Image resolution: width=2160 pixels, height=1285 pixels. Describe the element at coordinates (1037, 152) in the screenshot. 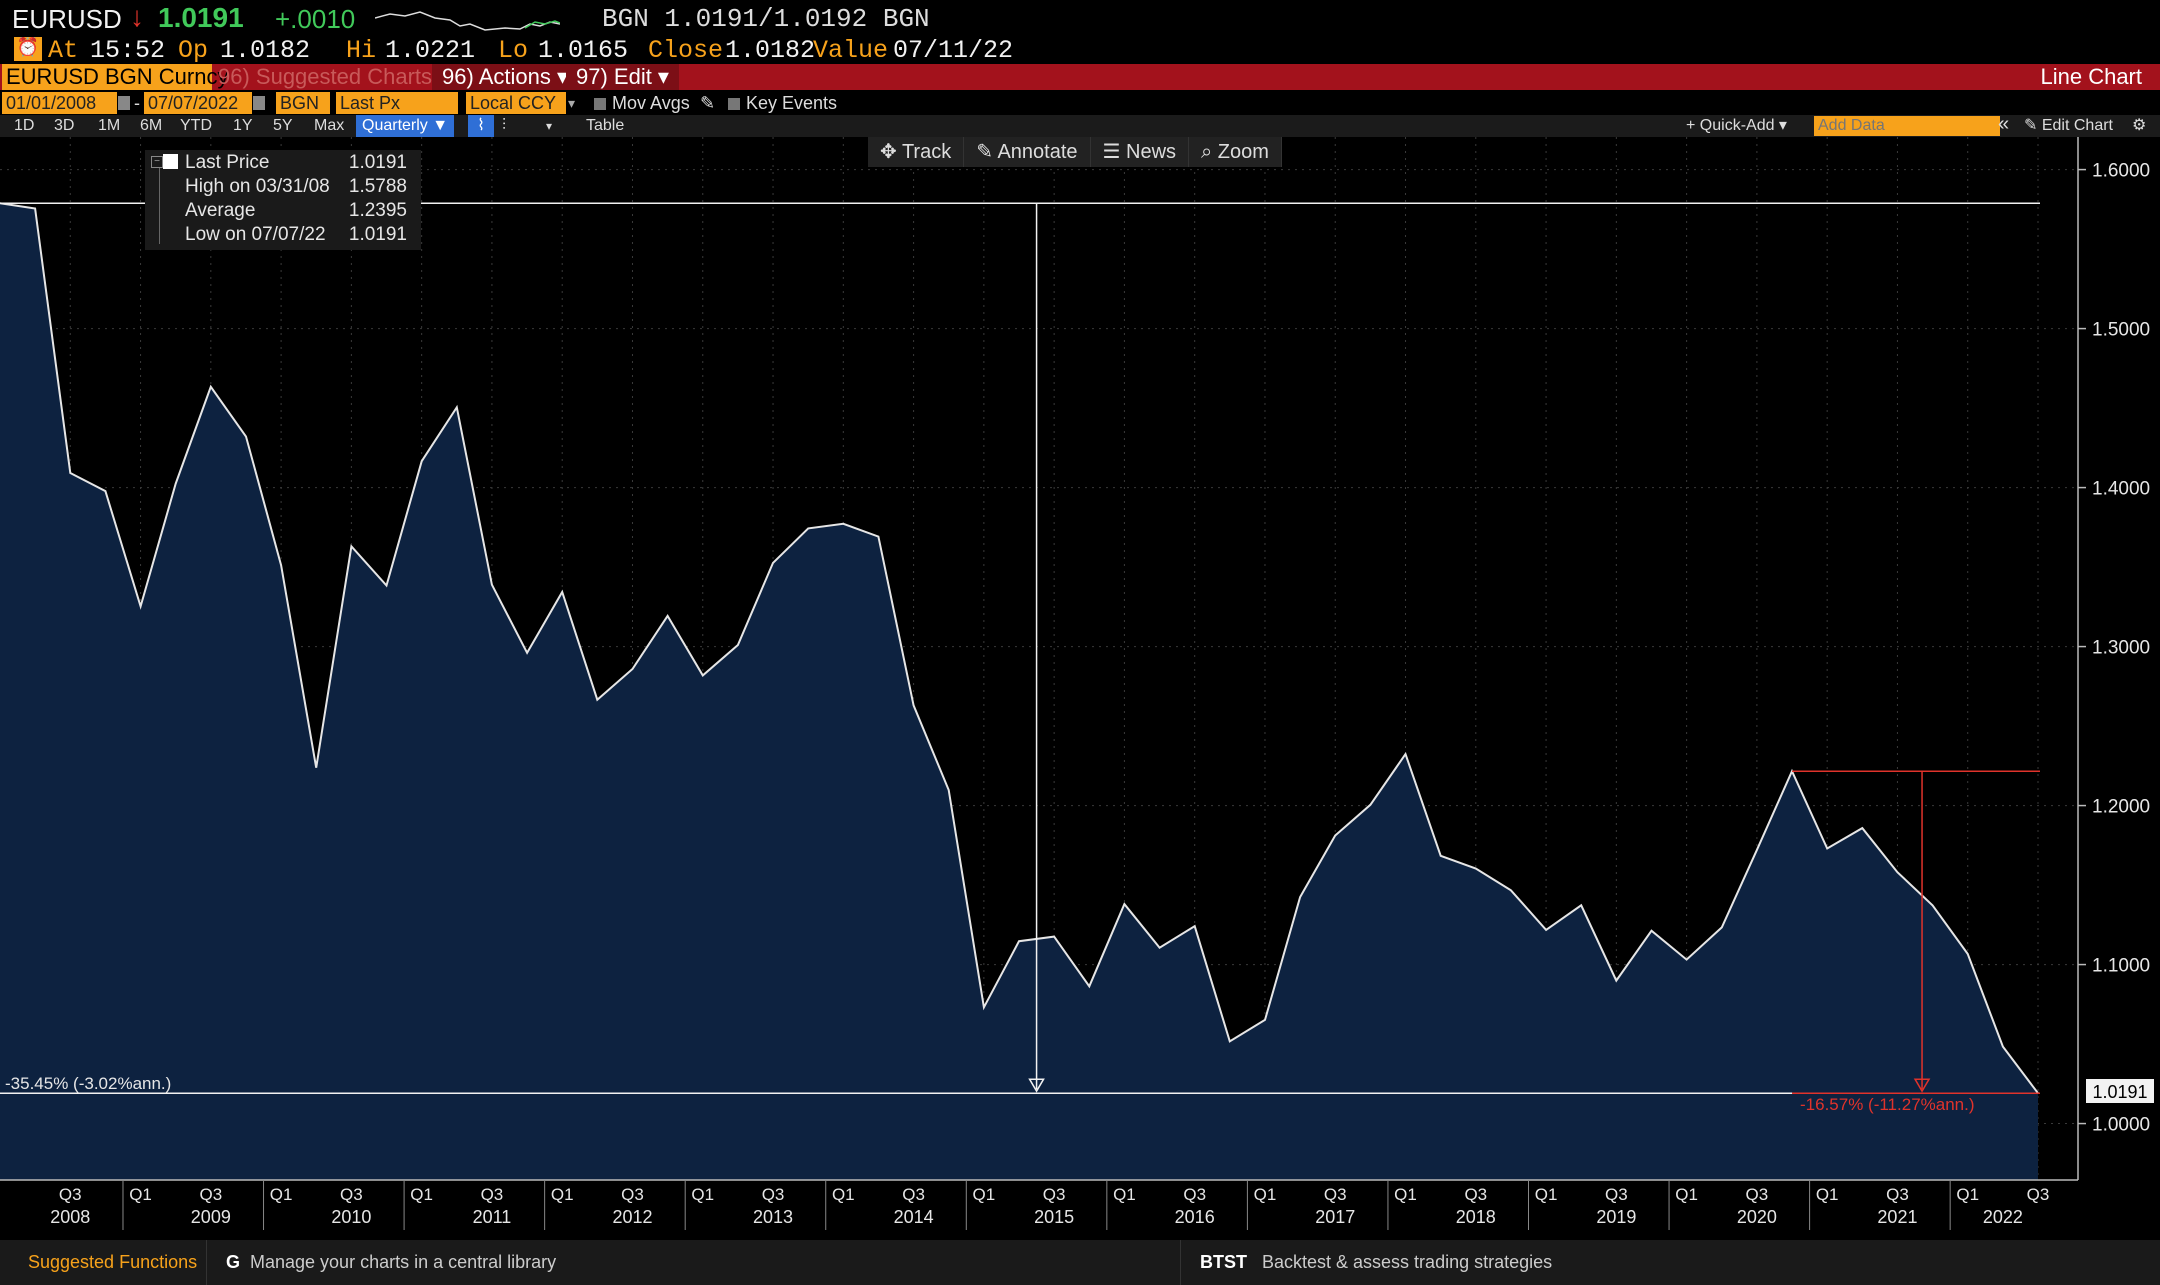

I see `annotate-label: Annotate` at that location.